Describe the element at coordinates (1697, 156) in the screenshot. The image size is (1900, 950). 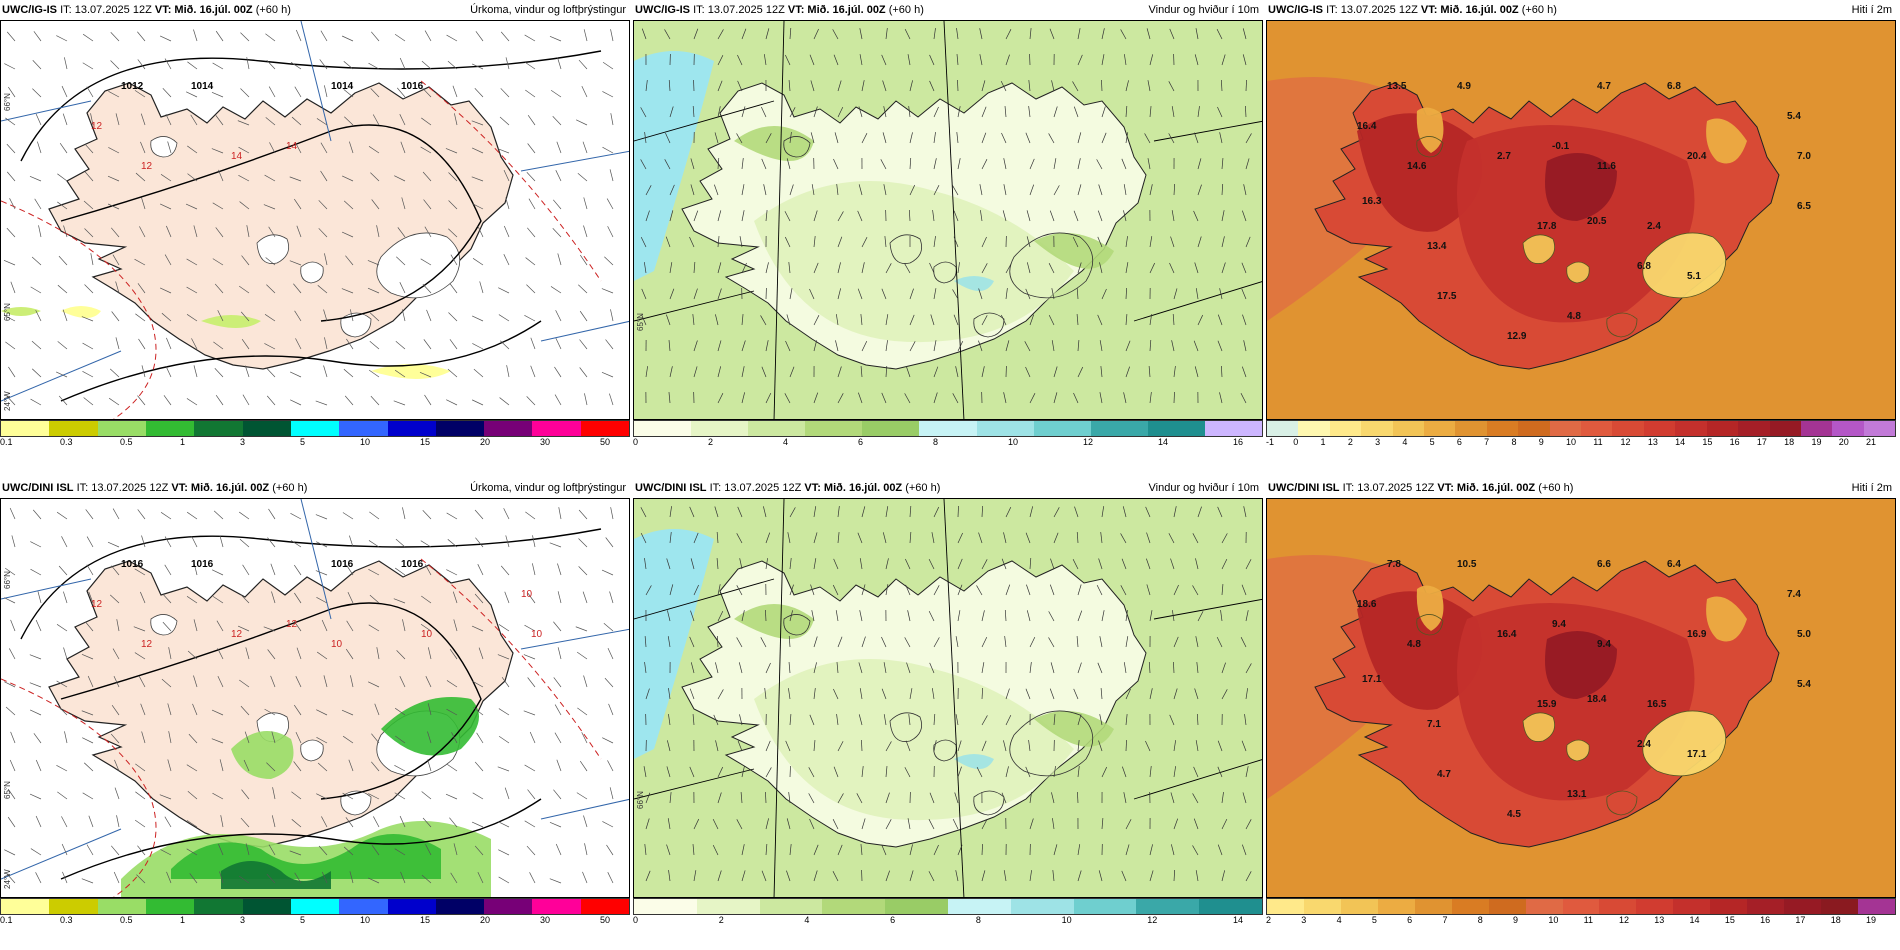
I see `temperature-value-label: 20.4` at that location.